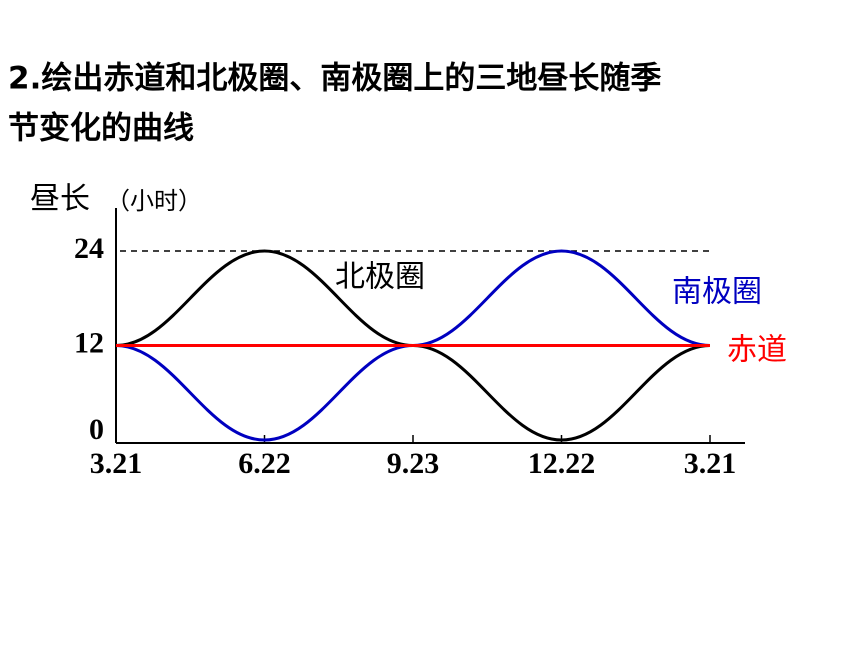 Image resolution: width=860 pixels, height=645 pixels. I want to click on y-axis-unit: （小时）, so click(154, 201).